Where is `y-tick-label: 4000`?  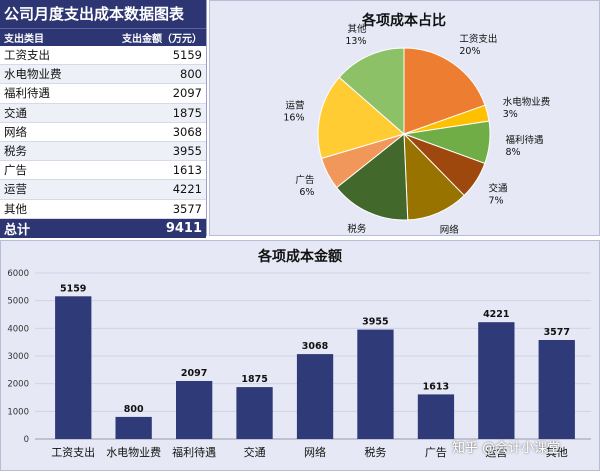
y-tick-label: 4000 is located at coordinates (18, 329).